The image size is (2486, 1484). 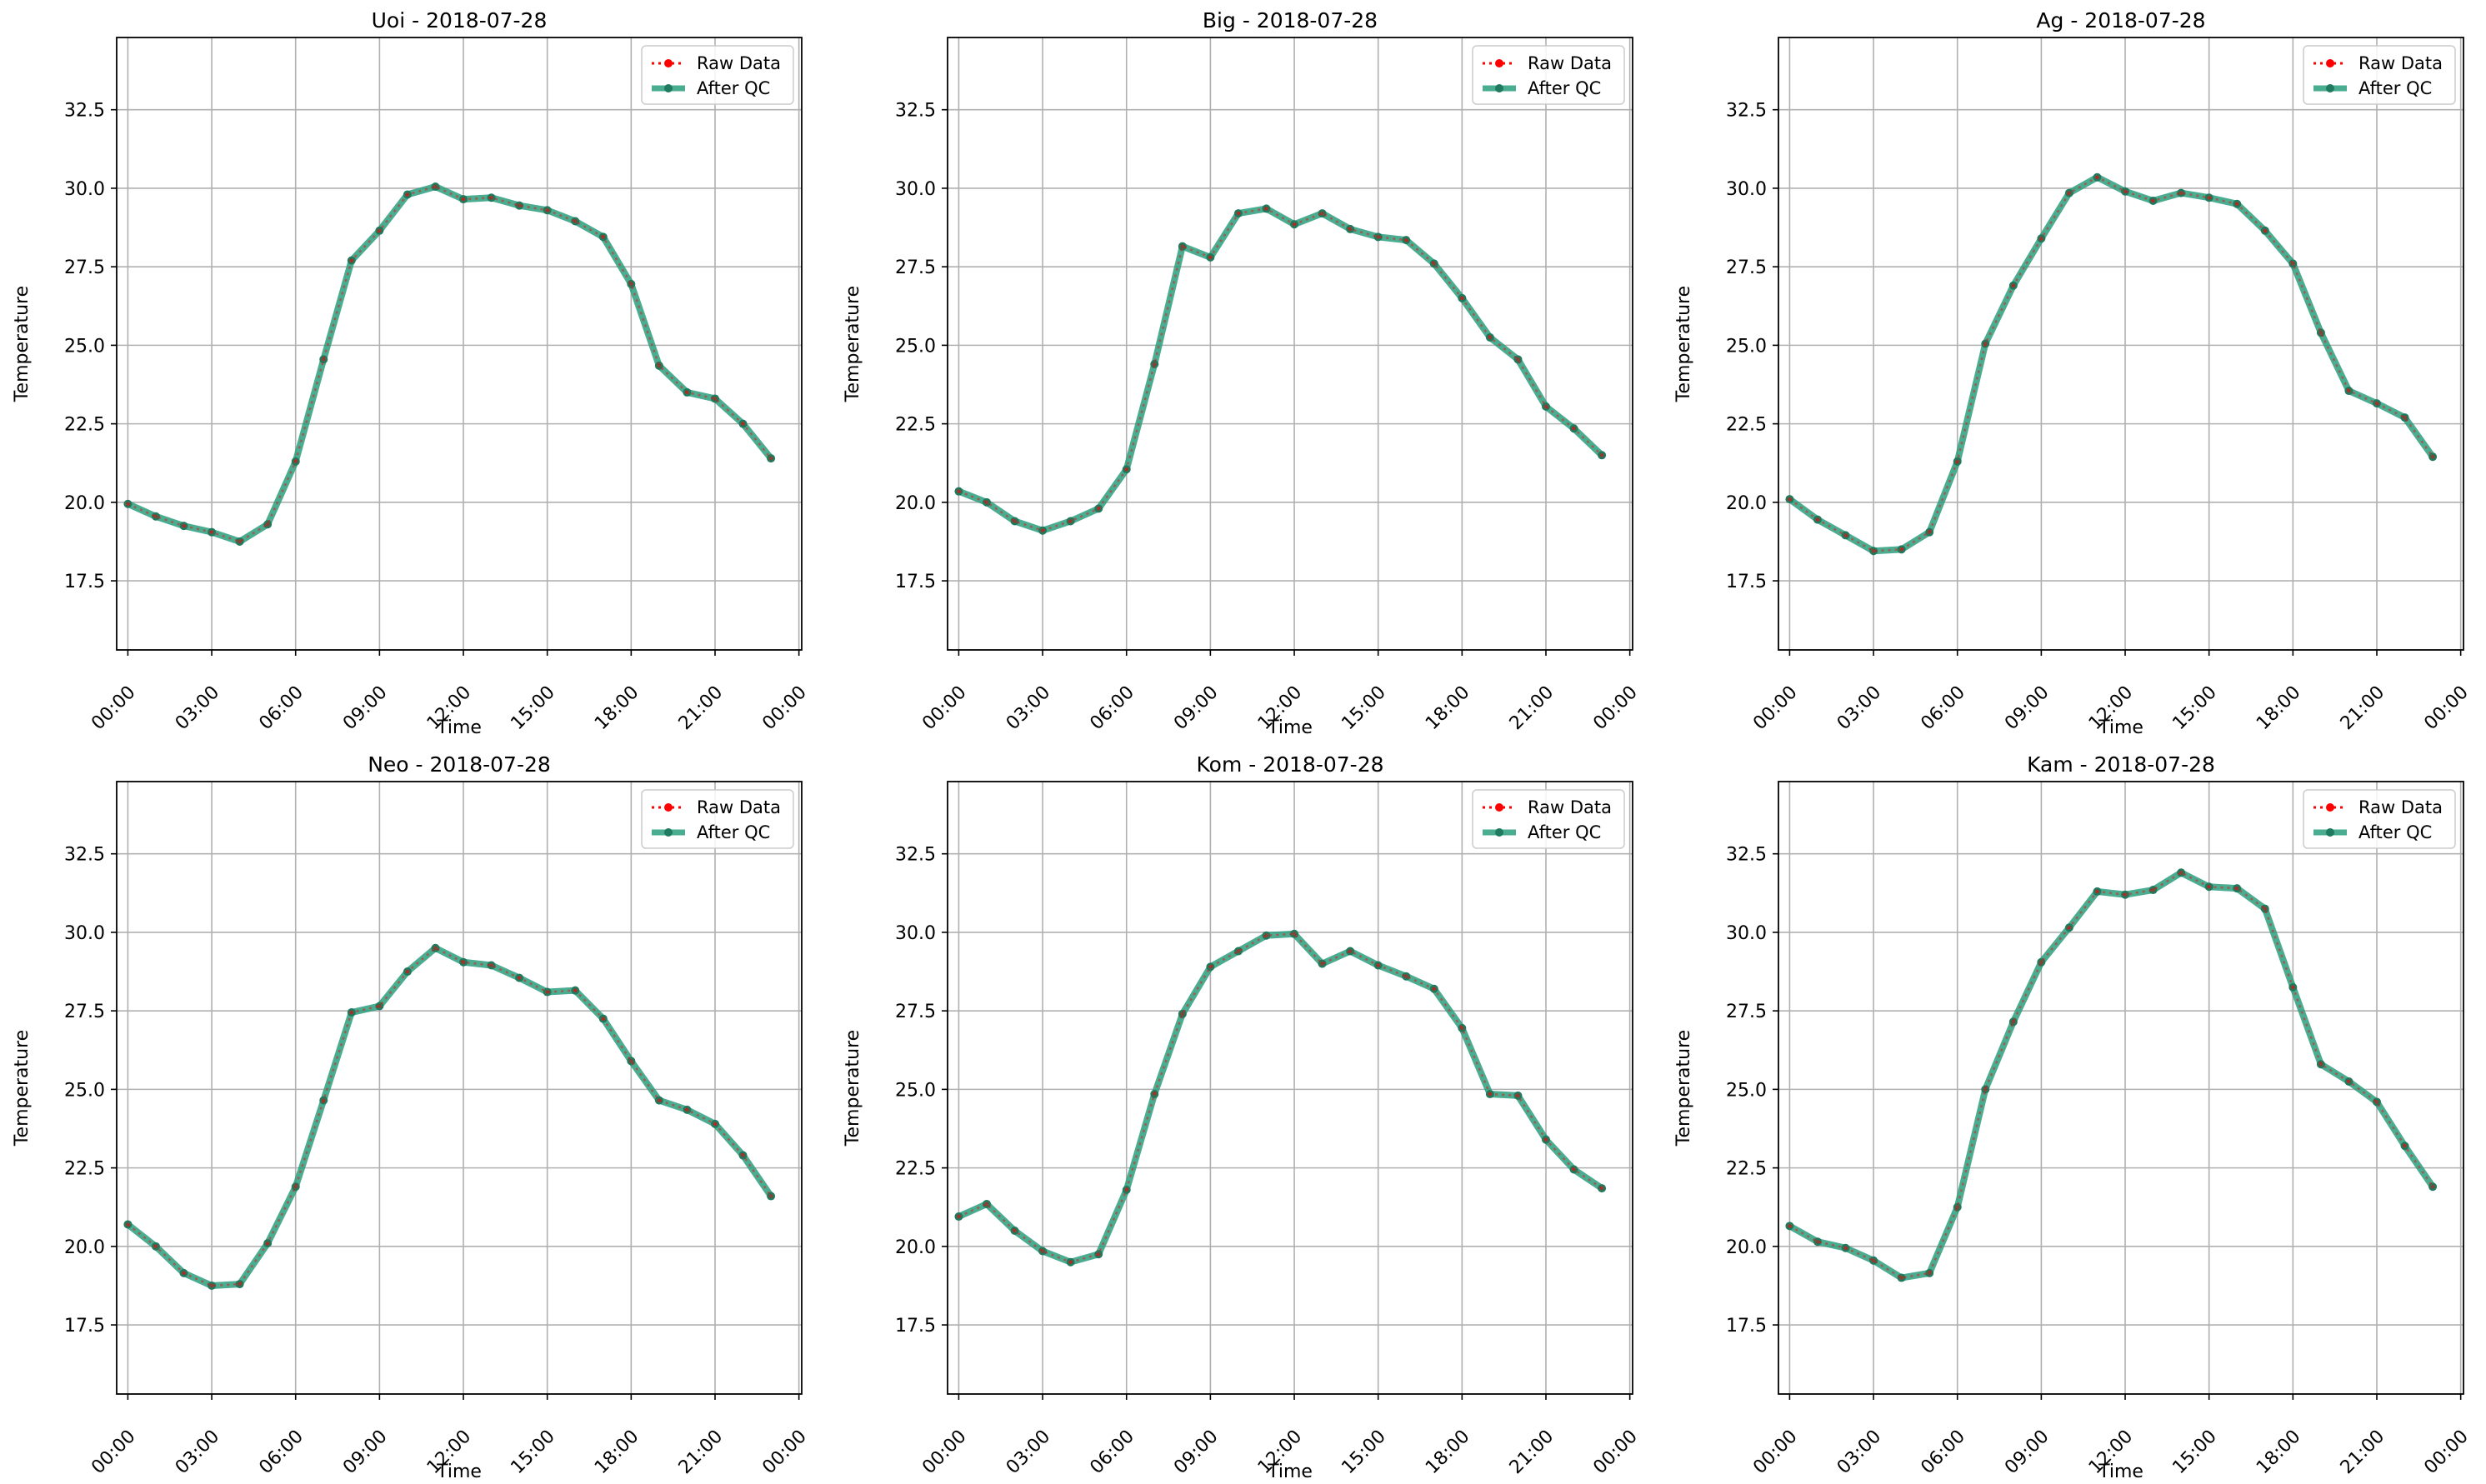 What do you see at coordinates (533, 1453) in the screenshot?
I see `x-tick-label: 15:00` at bounding box center [533, 1453].